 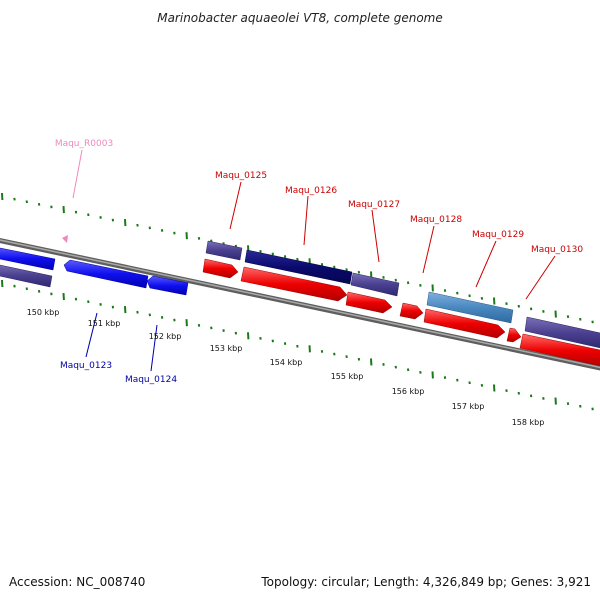 I want to click on gene-label-maqu-0129: Maqu_0129, so click(x=498, y=235).